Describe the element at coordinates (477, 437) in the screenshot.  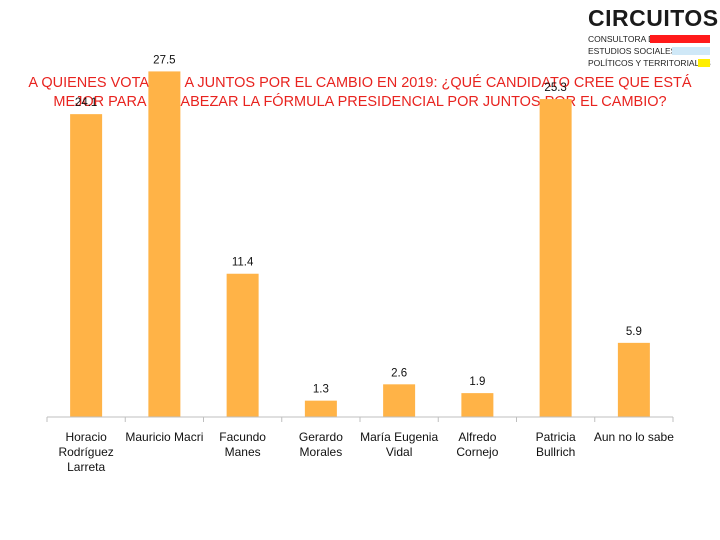
I see `x-tick-label: Alfredo` at that location.